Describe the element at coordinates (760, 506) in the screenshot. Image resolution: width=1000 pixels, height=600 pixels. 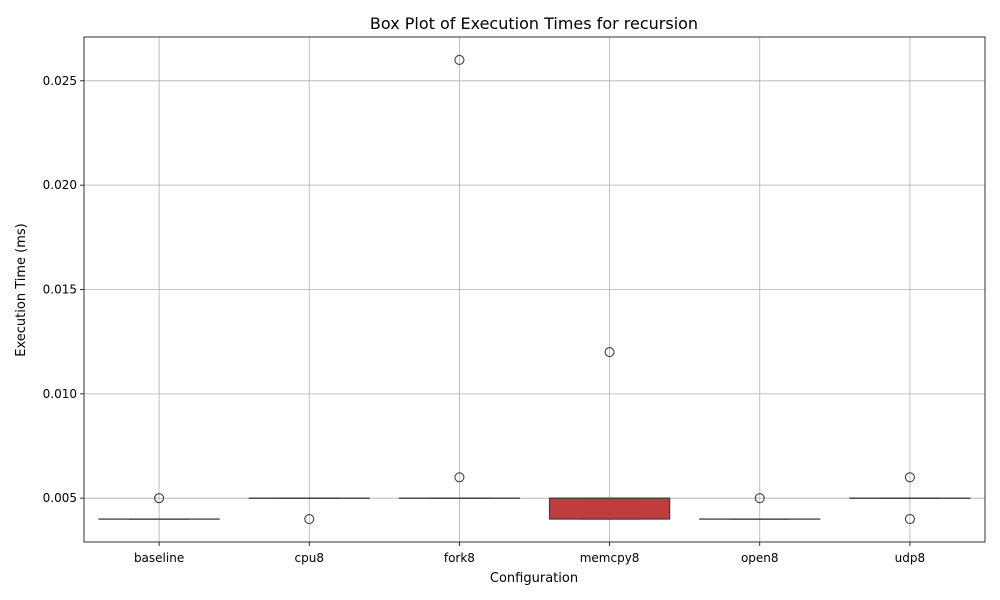
I see `box-open8` at that location.